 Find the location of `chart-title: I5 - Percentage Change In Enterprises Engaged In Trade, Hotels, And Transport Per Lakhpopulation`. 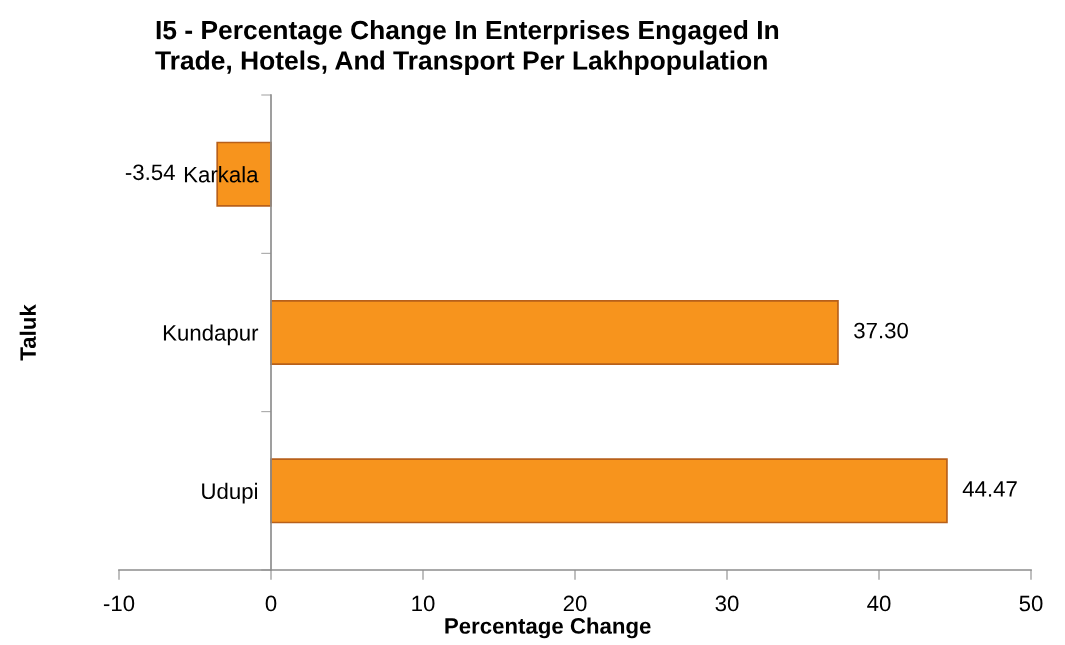

chart-title: I5 - Percentage Change In Enterprises Engaged In Trade, Hotels, And Transport Per Lakhpopulation is located at coordinates (467, 48).